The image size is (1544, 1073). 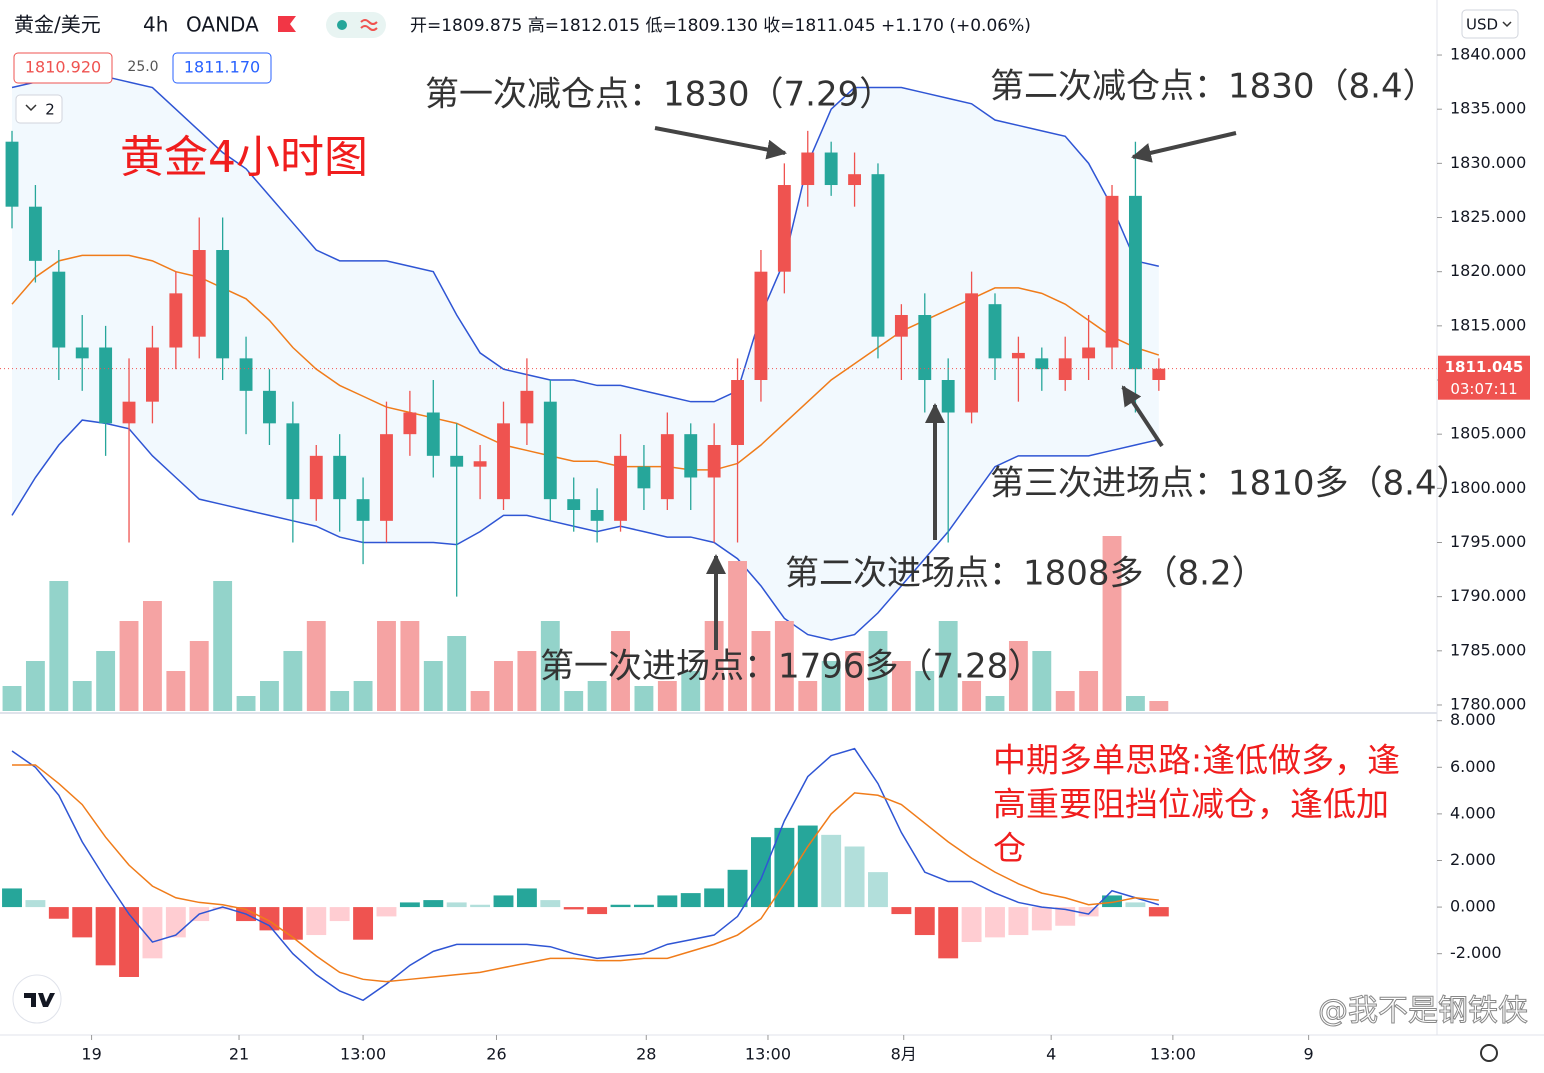 I want to click on last-price-box, so click(x=1484, y=377).